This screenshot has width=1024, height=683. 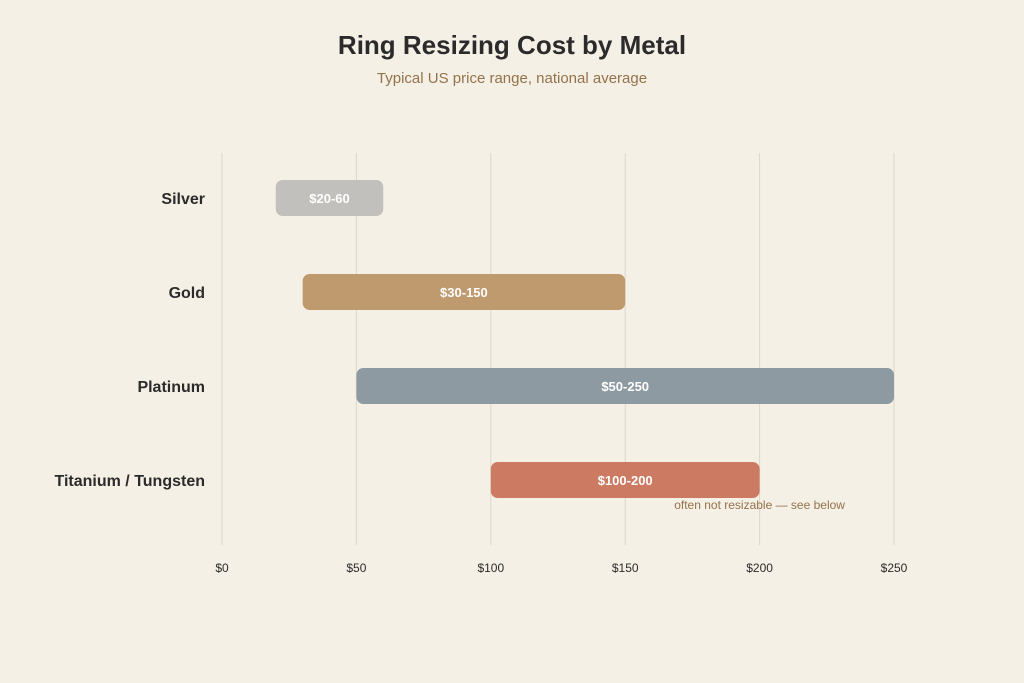 What do you see at coordinates (222, 568) in the screenshot?
I see `x-tick-label-0: $0` at bounding box center [222, 568].